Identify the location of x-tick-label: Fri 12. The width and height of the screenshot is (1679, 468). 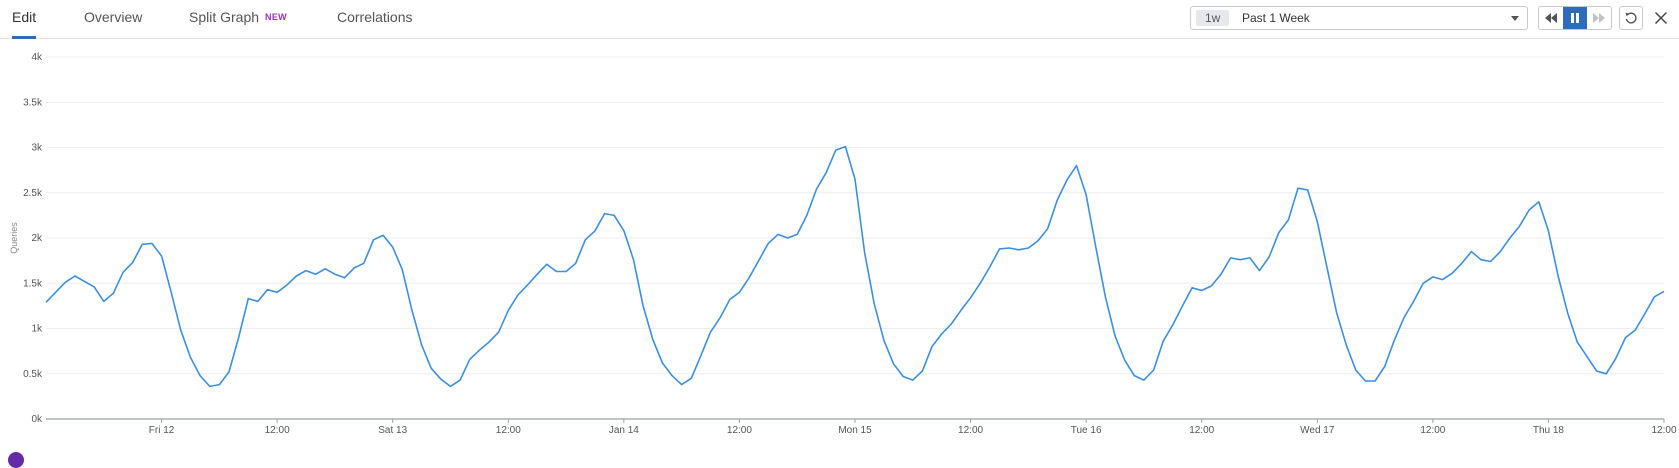
(162, 430).